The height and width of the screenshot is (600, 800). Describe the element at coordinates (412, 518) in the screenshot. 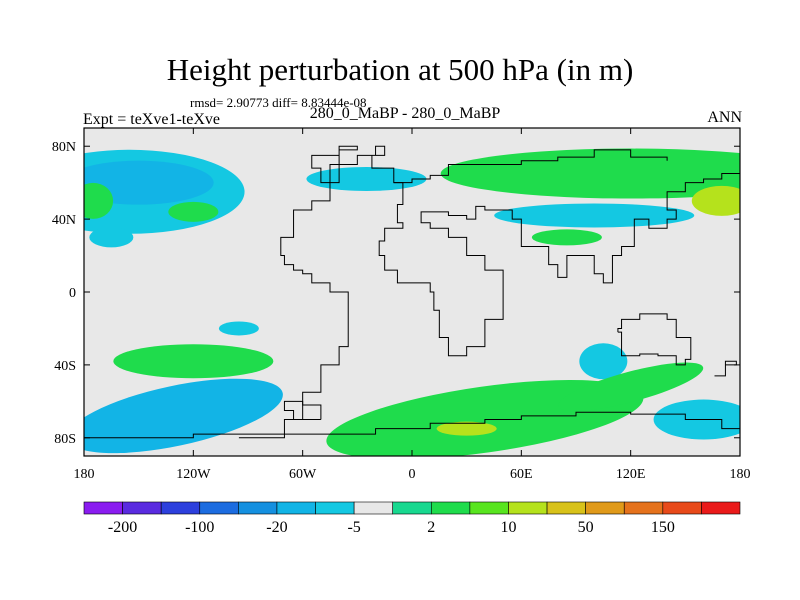

I see `colorbar: -200 -100 -20 -5 2 10 50 150` at that location.